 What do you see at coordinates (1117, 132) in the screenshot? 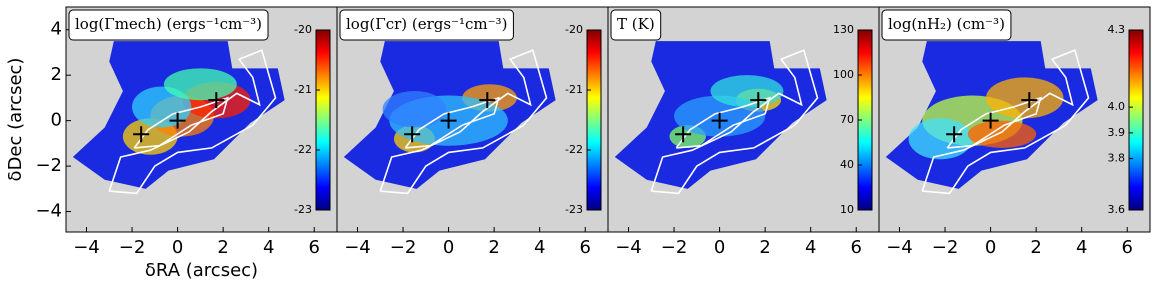
I see `colorbar-tick-label: 3.9` at bounding box center [1117, 132].